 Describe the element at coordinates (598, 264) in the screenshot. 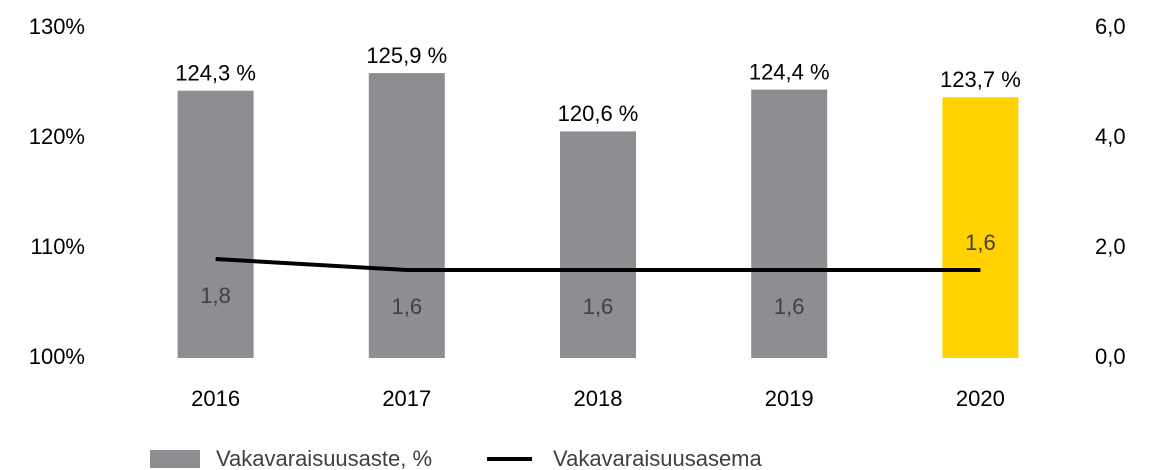

I see `line` at that location.